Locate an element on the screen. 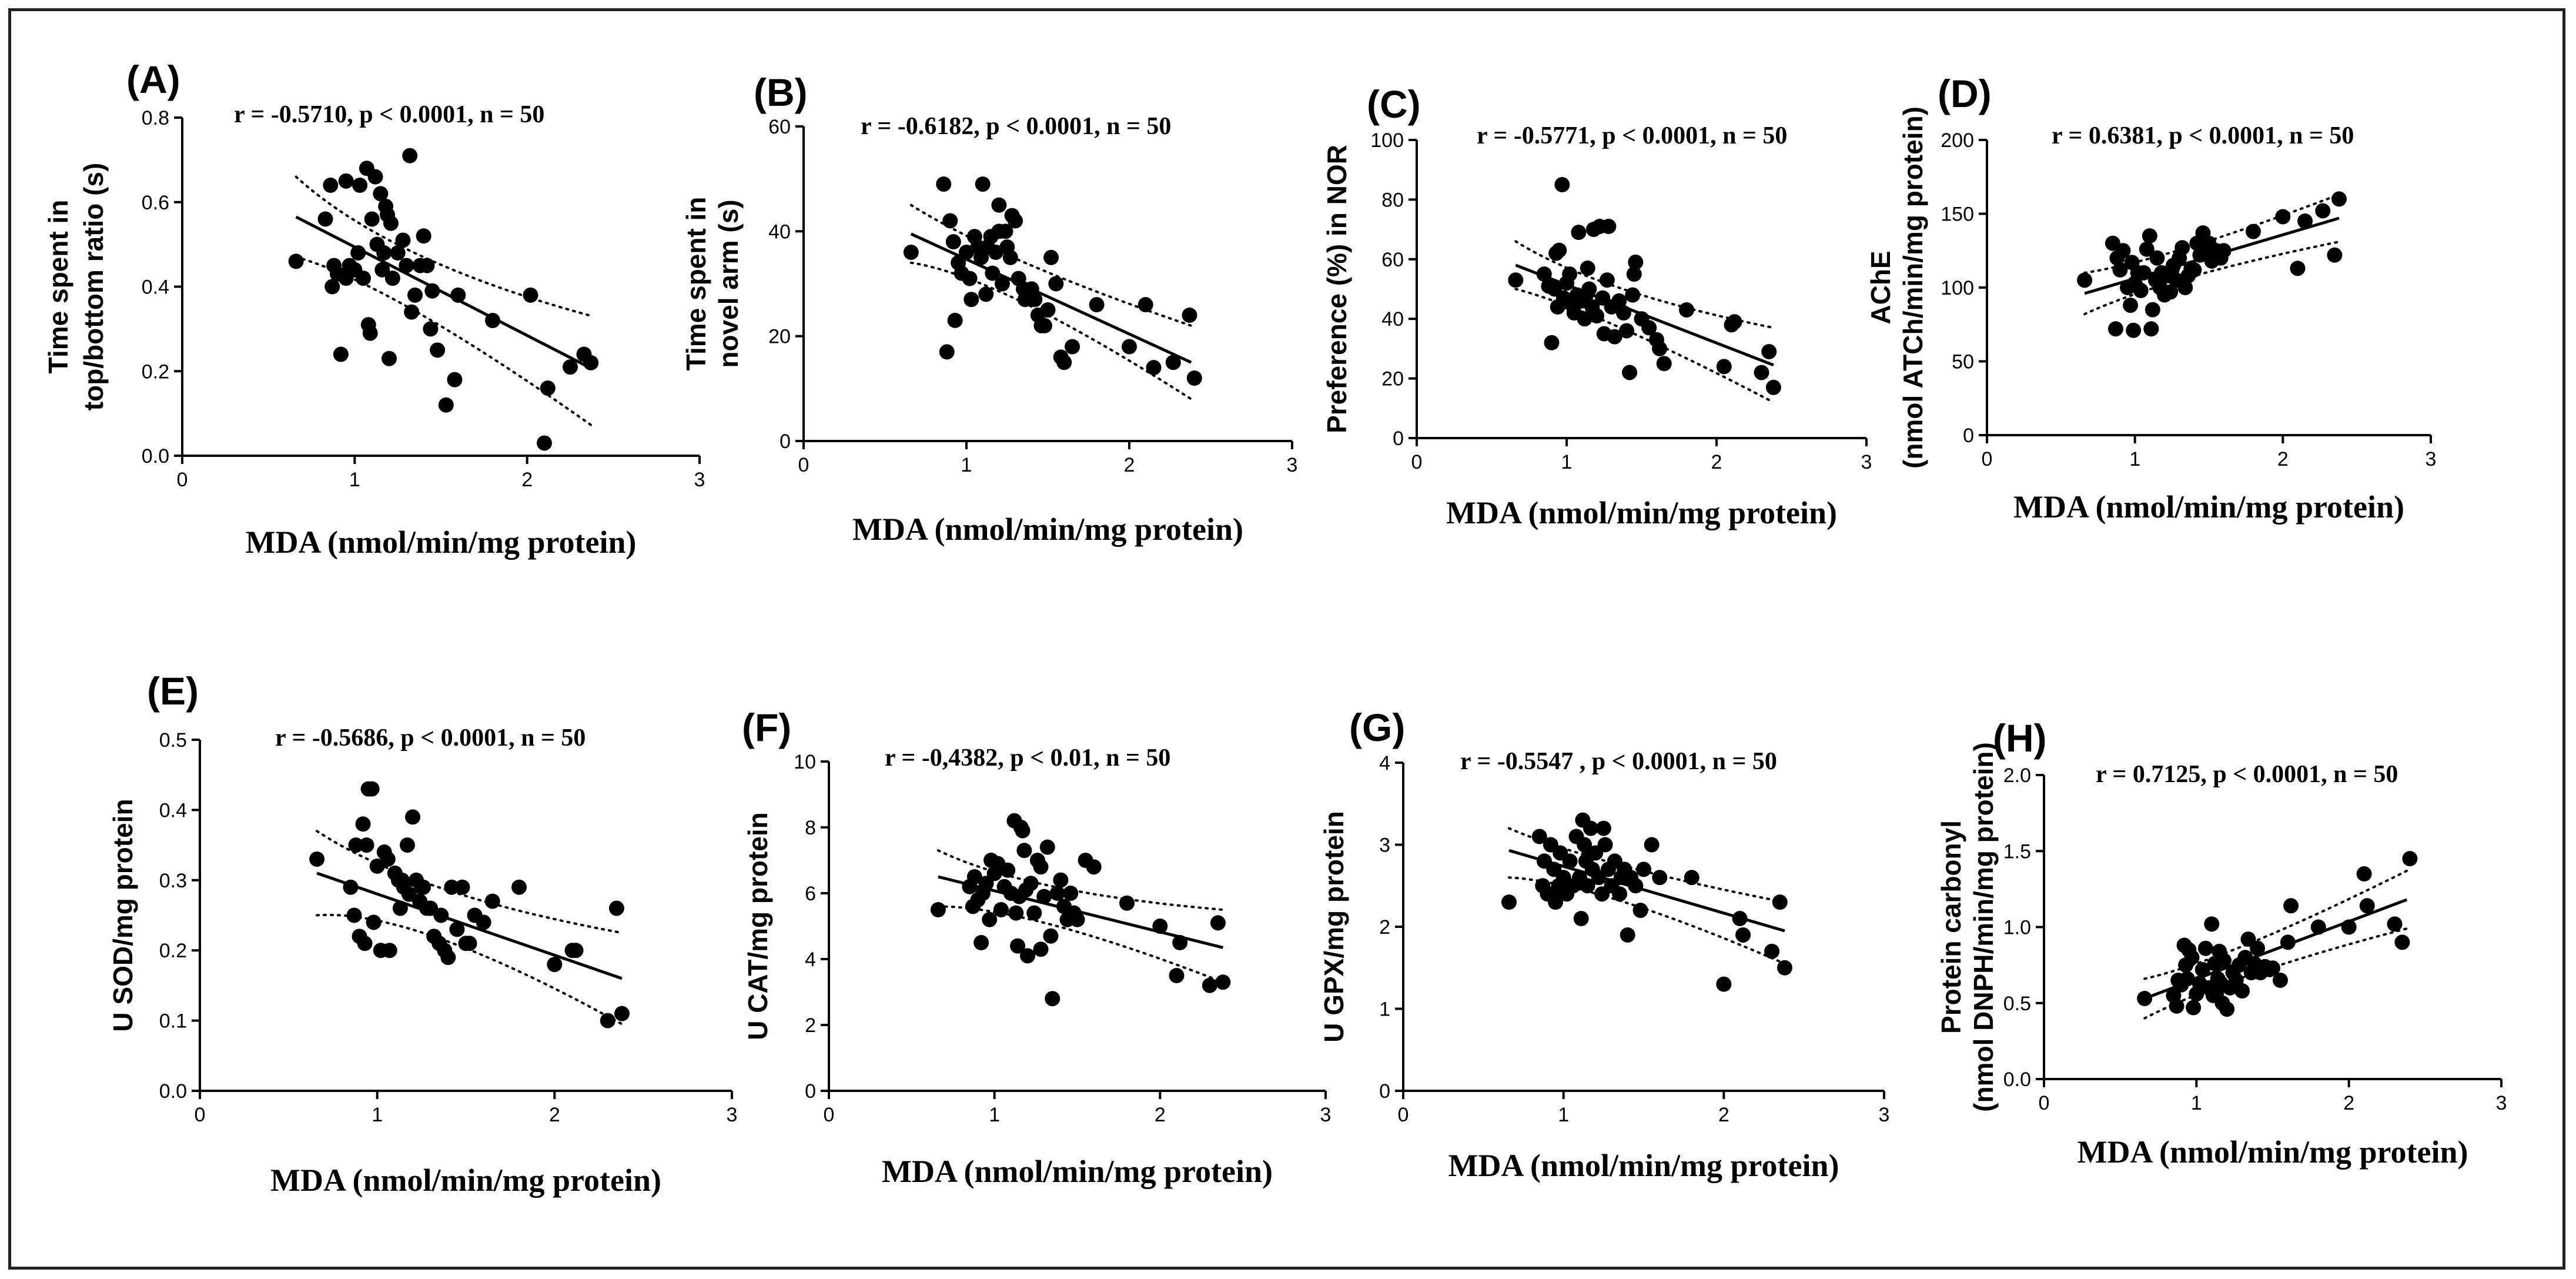 This screenshot has width=2576, height=1279. y-tick-label-d: 0 is located at coordinates (1968, 436).